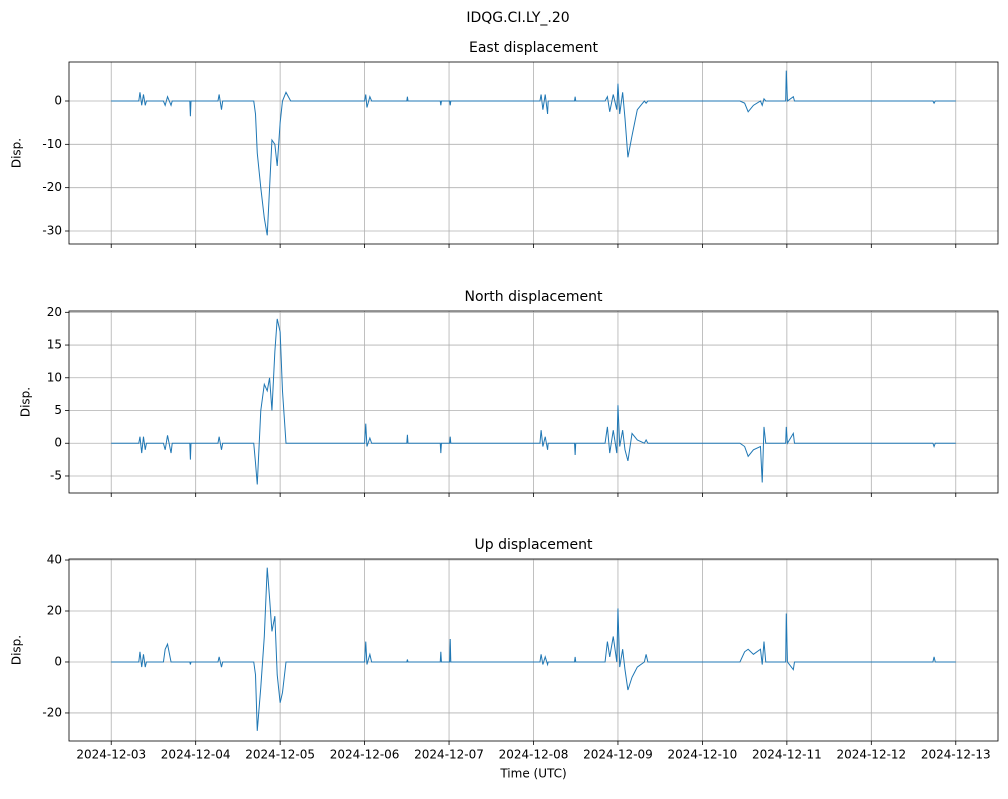 The height and width of the screenshot is (799, 1008). I want to click on x-tick-label: 2024-12-07, so click(449, 755).